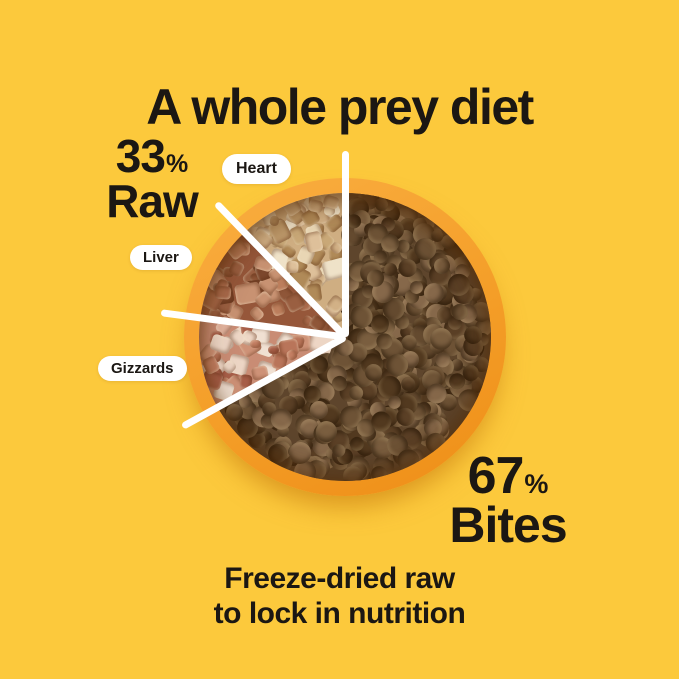 The height and width of the screenshot is (679, 679). What do you see at coordinates (315, 206) in the screenshot?
I see `food-piece-heart` at bounding box center [315, 206].